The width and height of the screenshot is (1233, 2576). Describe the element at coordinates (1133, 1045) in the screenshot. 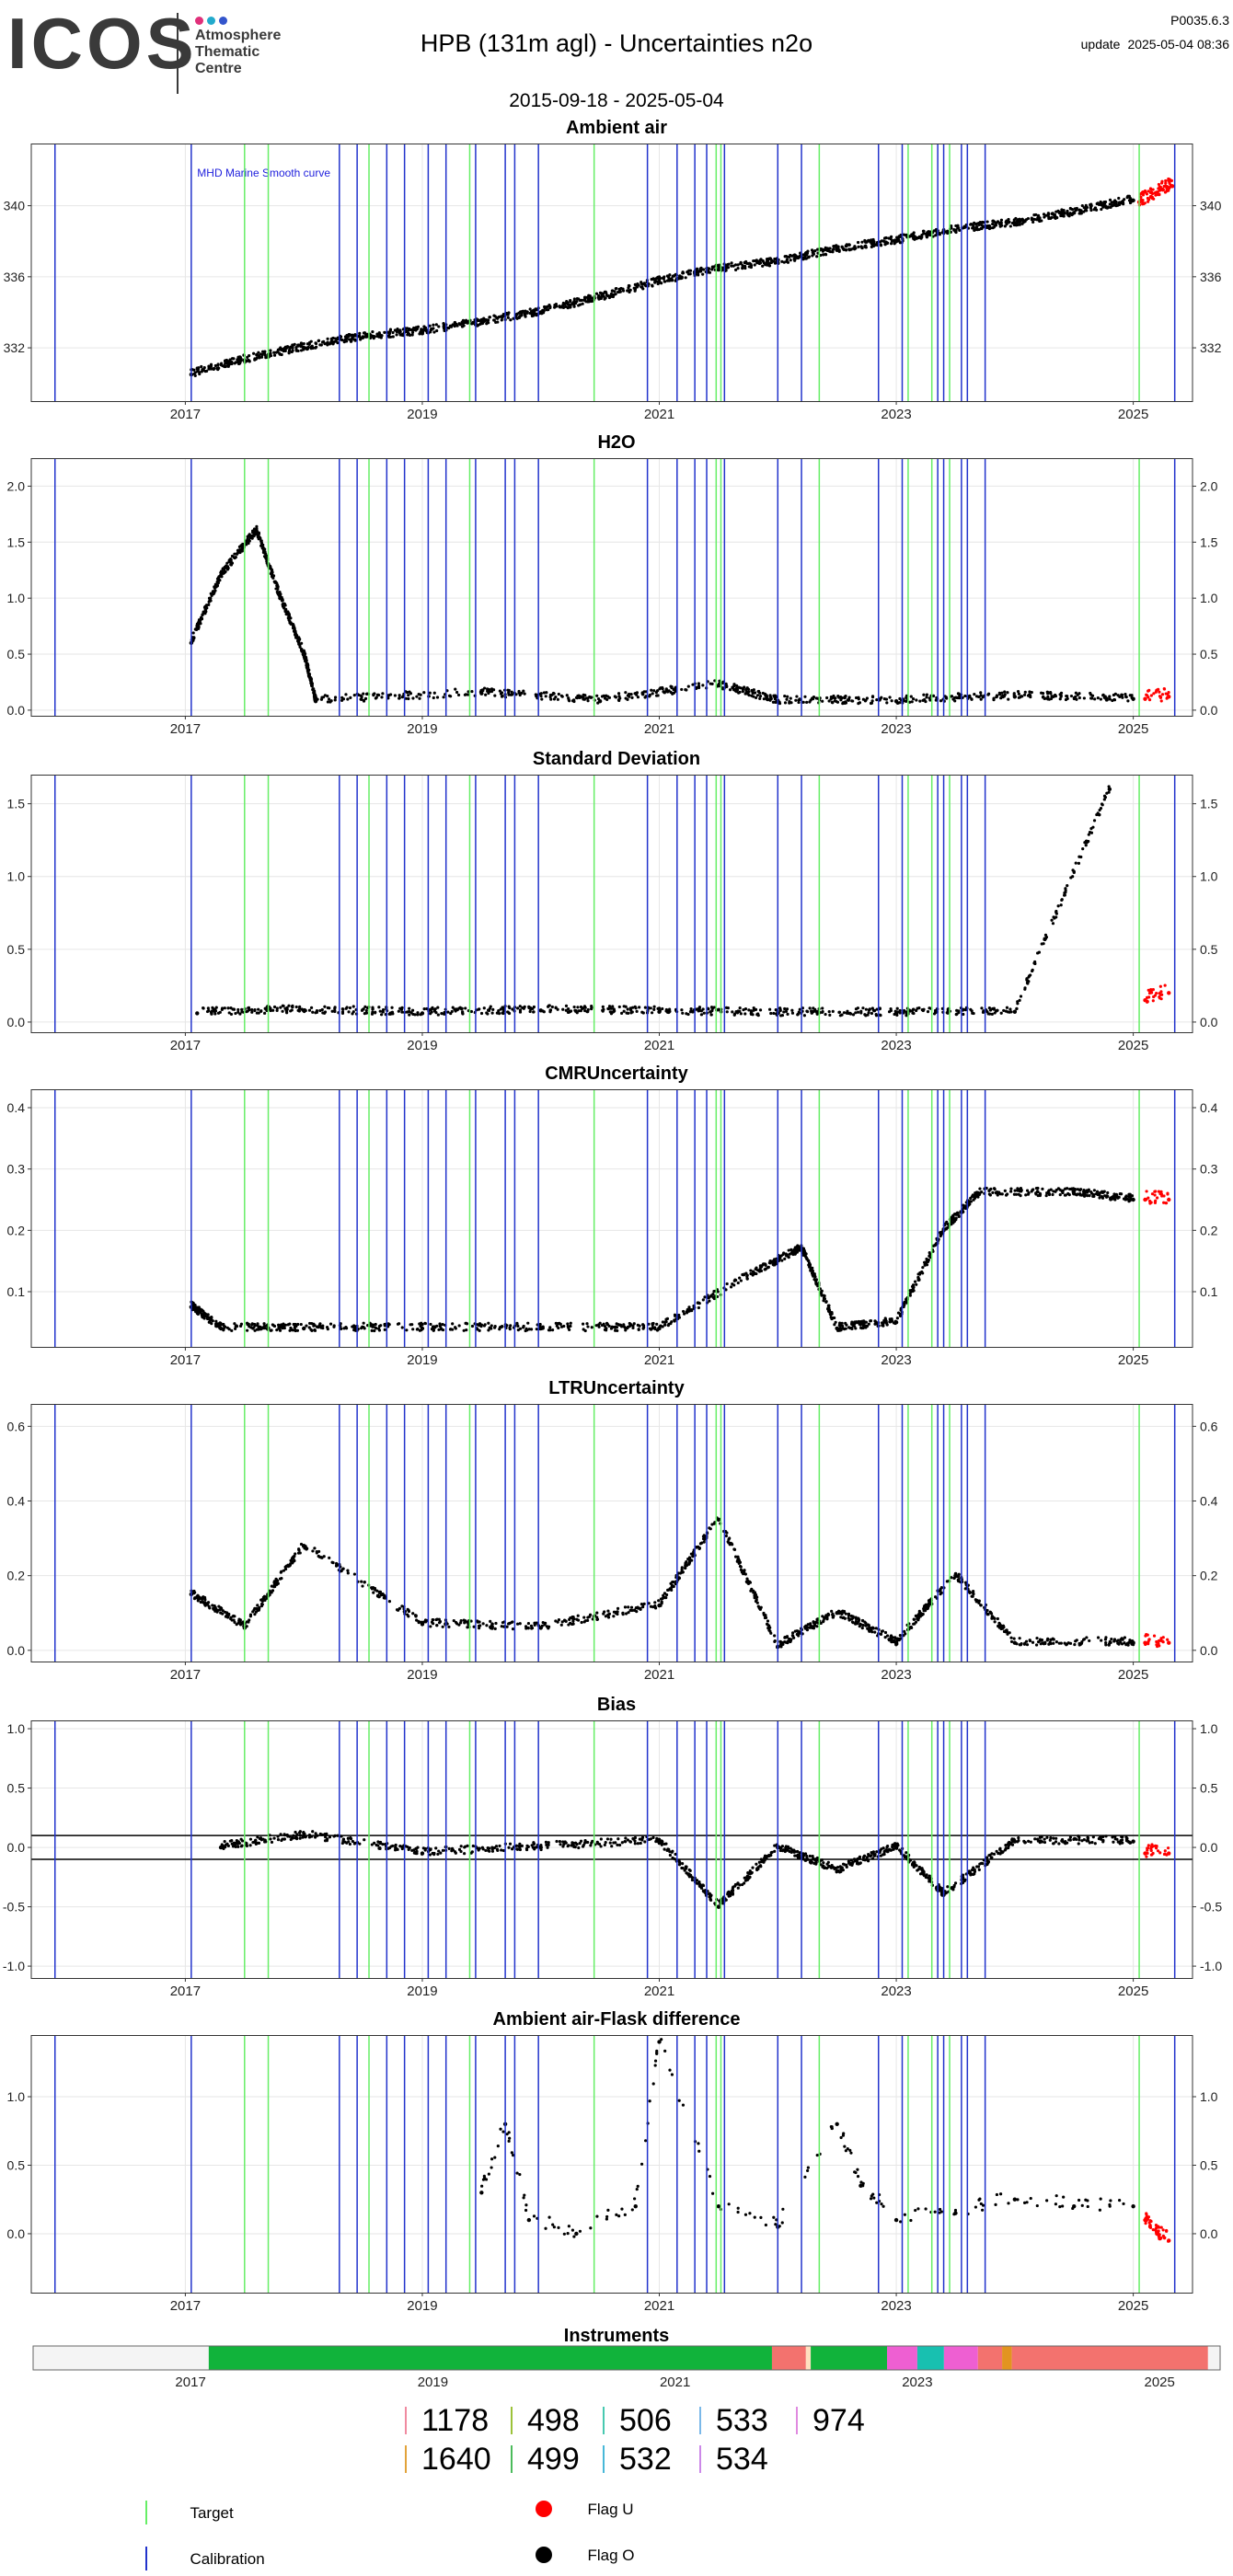

I see `x-tick-label: 2025` at that location.